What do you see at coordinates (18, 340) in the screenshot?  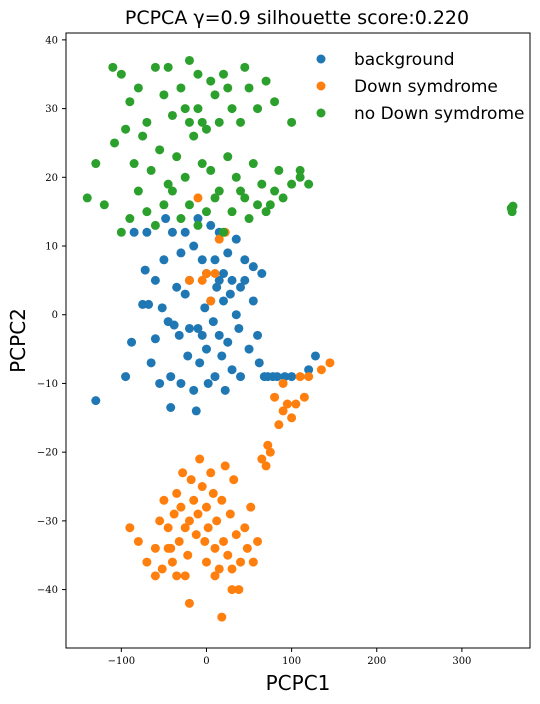 I see `y-axis-label: PCPC2` at bounding box center [18, 340].